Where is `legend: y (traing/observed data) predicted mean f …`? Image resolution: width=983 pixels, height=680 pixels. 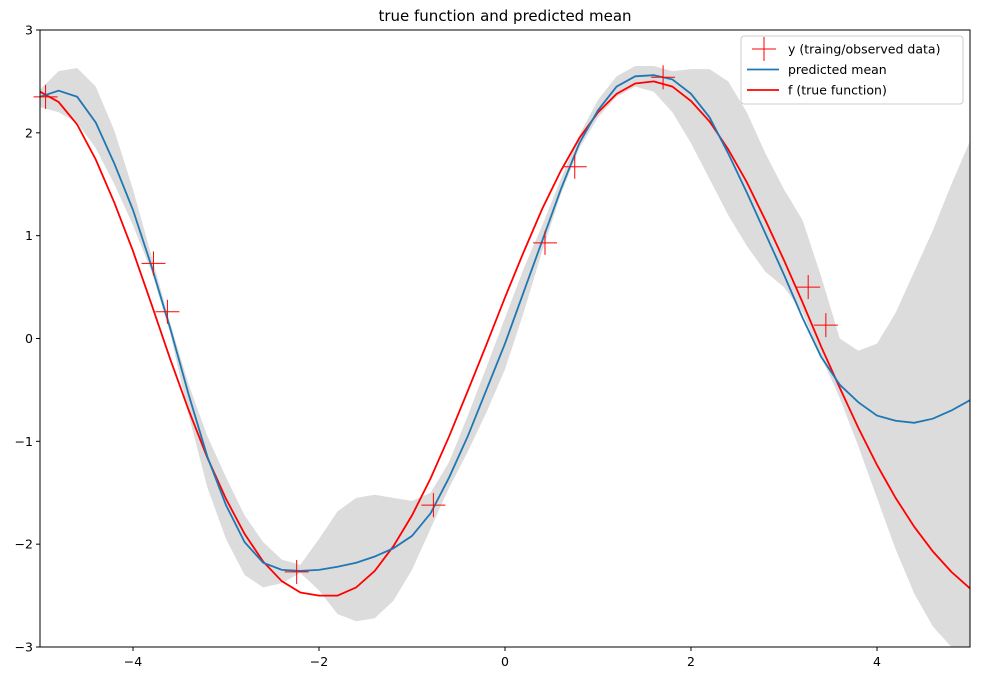
legend: y (traing/observed data) predicted mean f … is located at coordinates (852, 70).